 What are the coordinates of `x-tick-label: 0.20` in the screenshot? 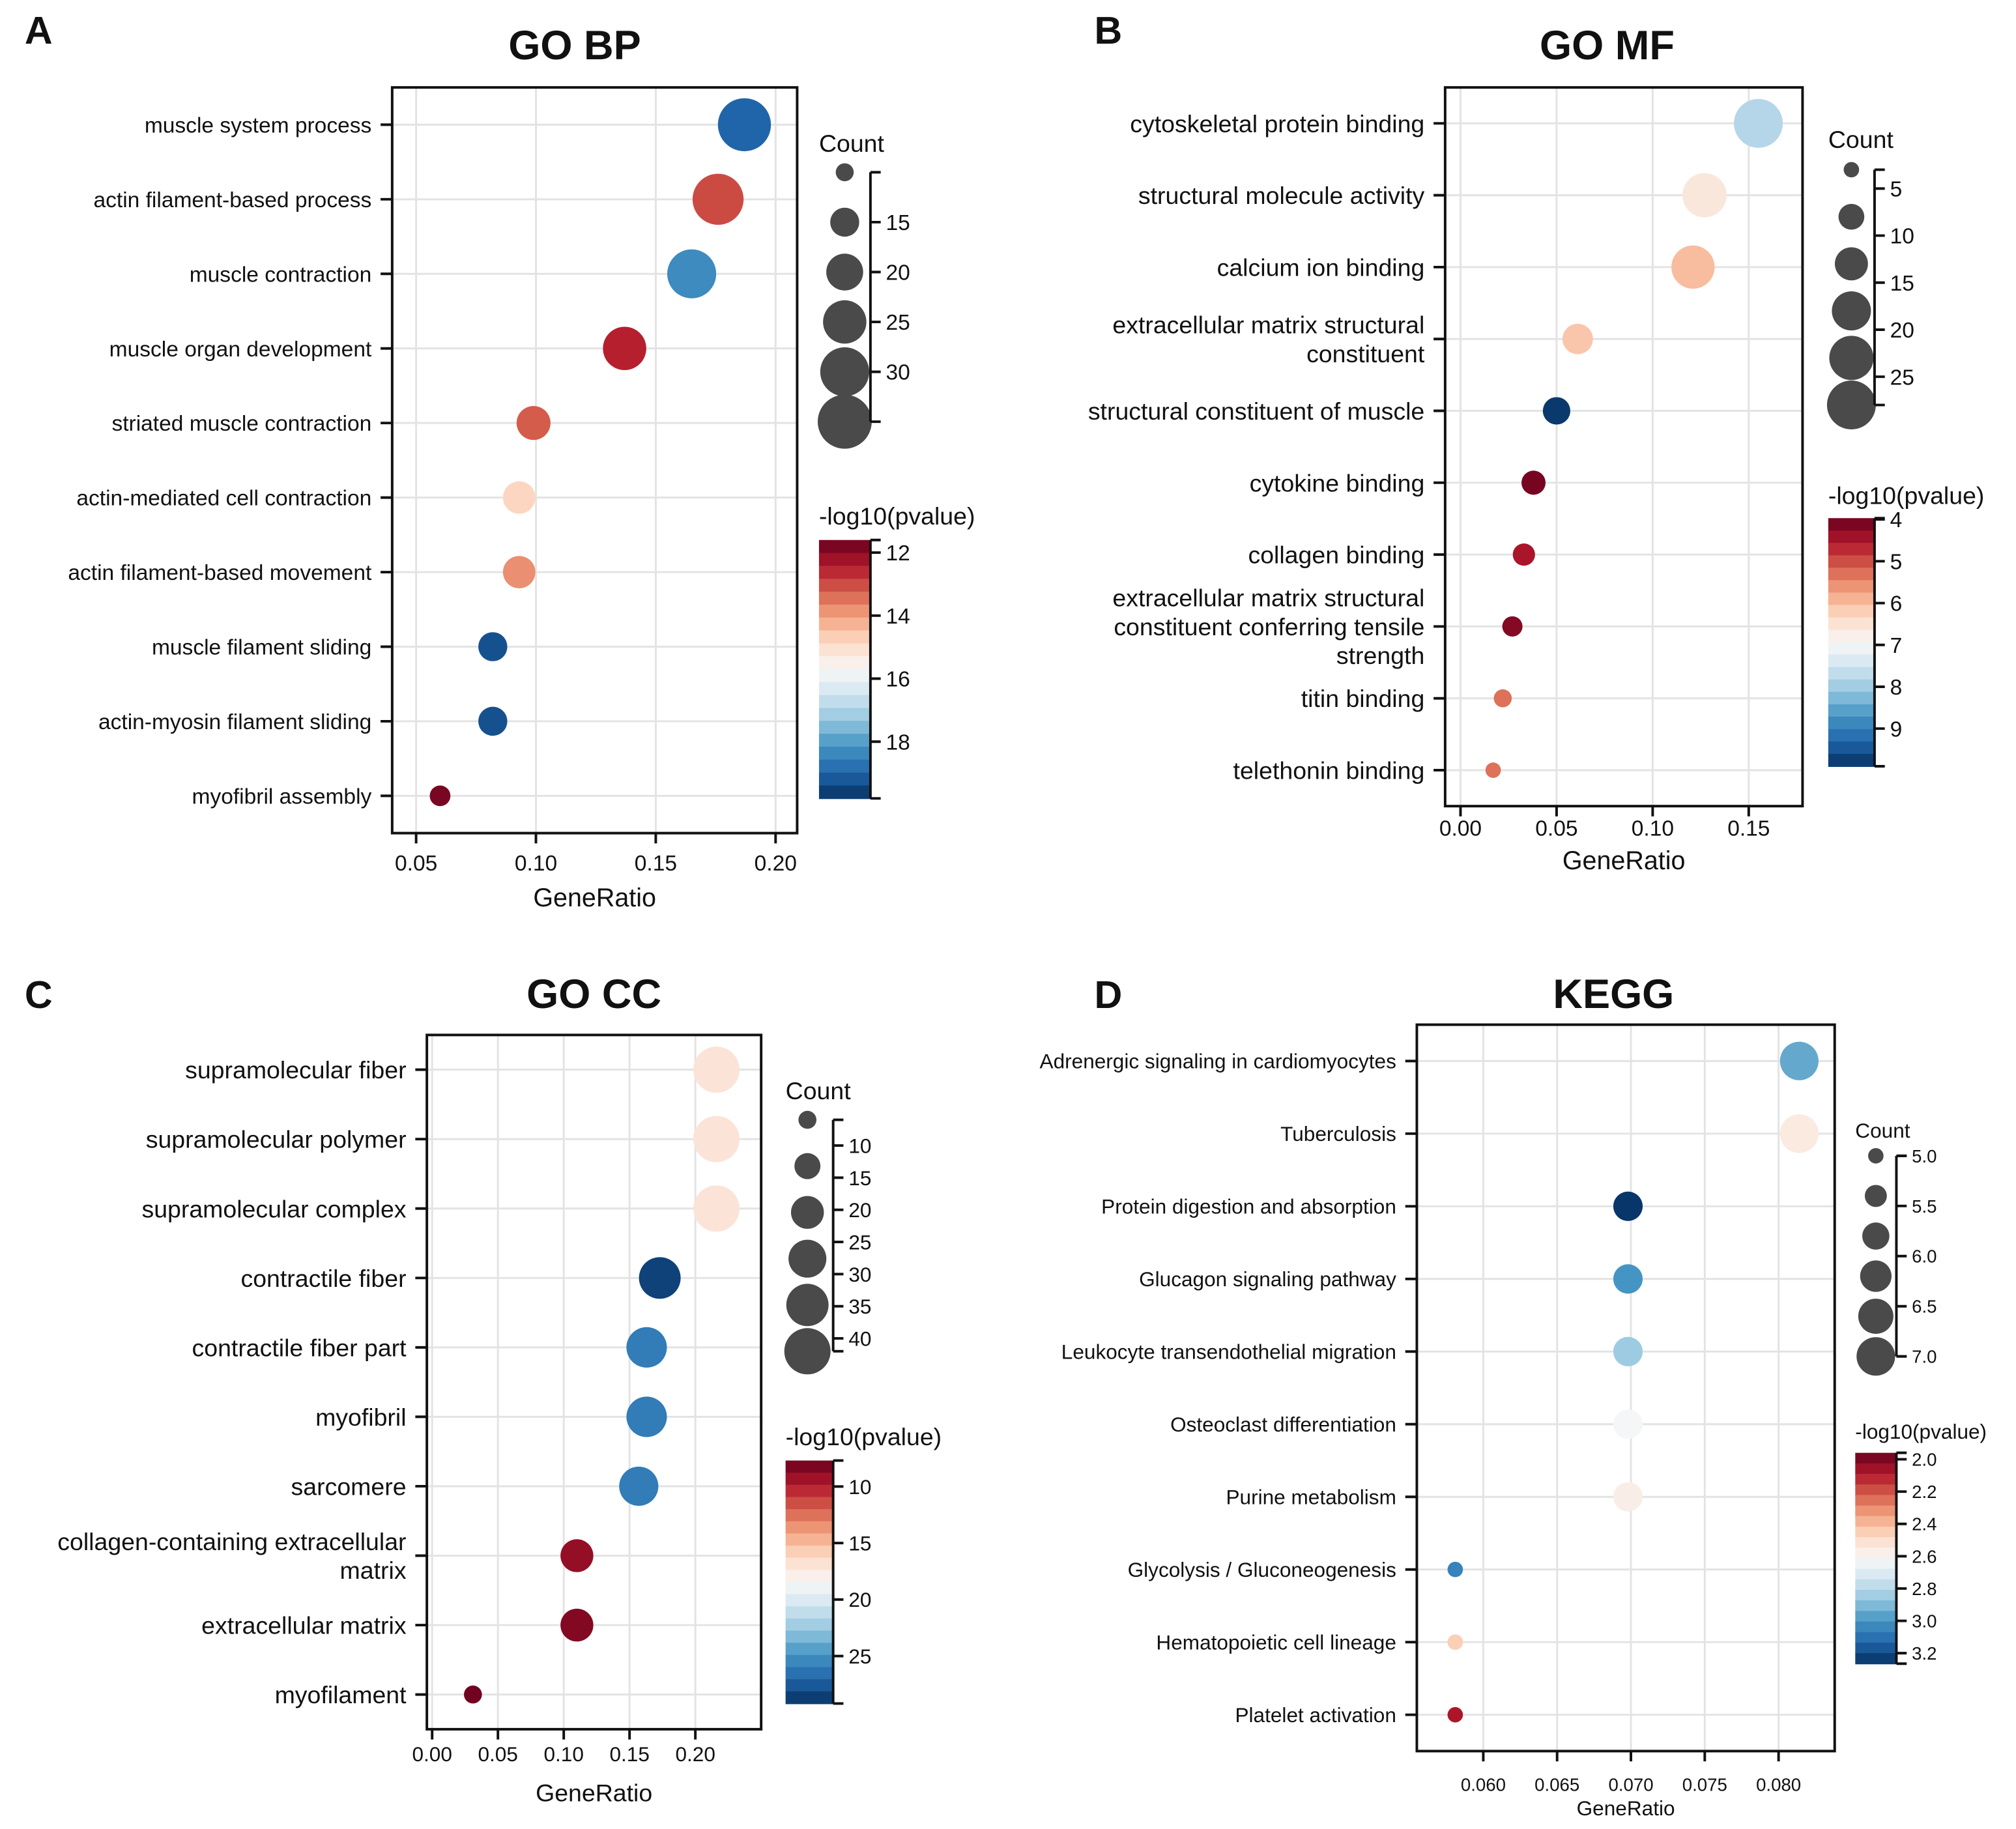 It's located at (695, 1754).